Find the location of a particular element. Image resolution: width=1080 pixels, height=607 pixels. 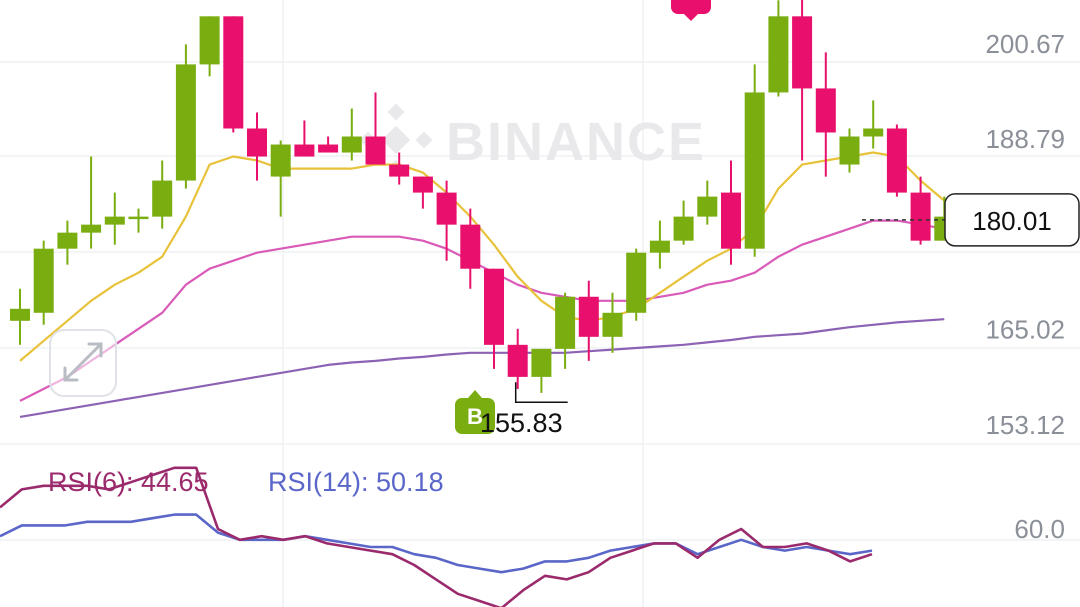

y-tick-label-1: 188.79 is located at coordinates (1025, 139).